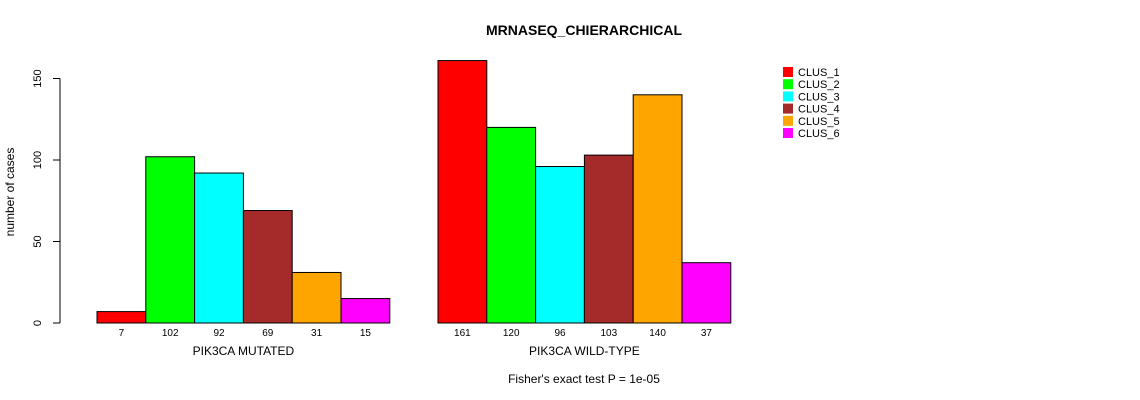 This screenshot has height=400, width=1140. Describe the element at coordinates (584, 351) in the screenshot. I see `group-label: PIK3CA WILD-TYPE` at that location.